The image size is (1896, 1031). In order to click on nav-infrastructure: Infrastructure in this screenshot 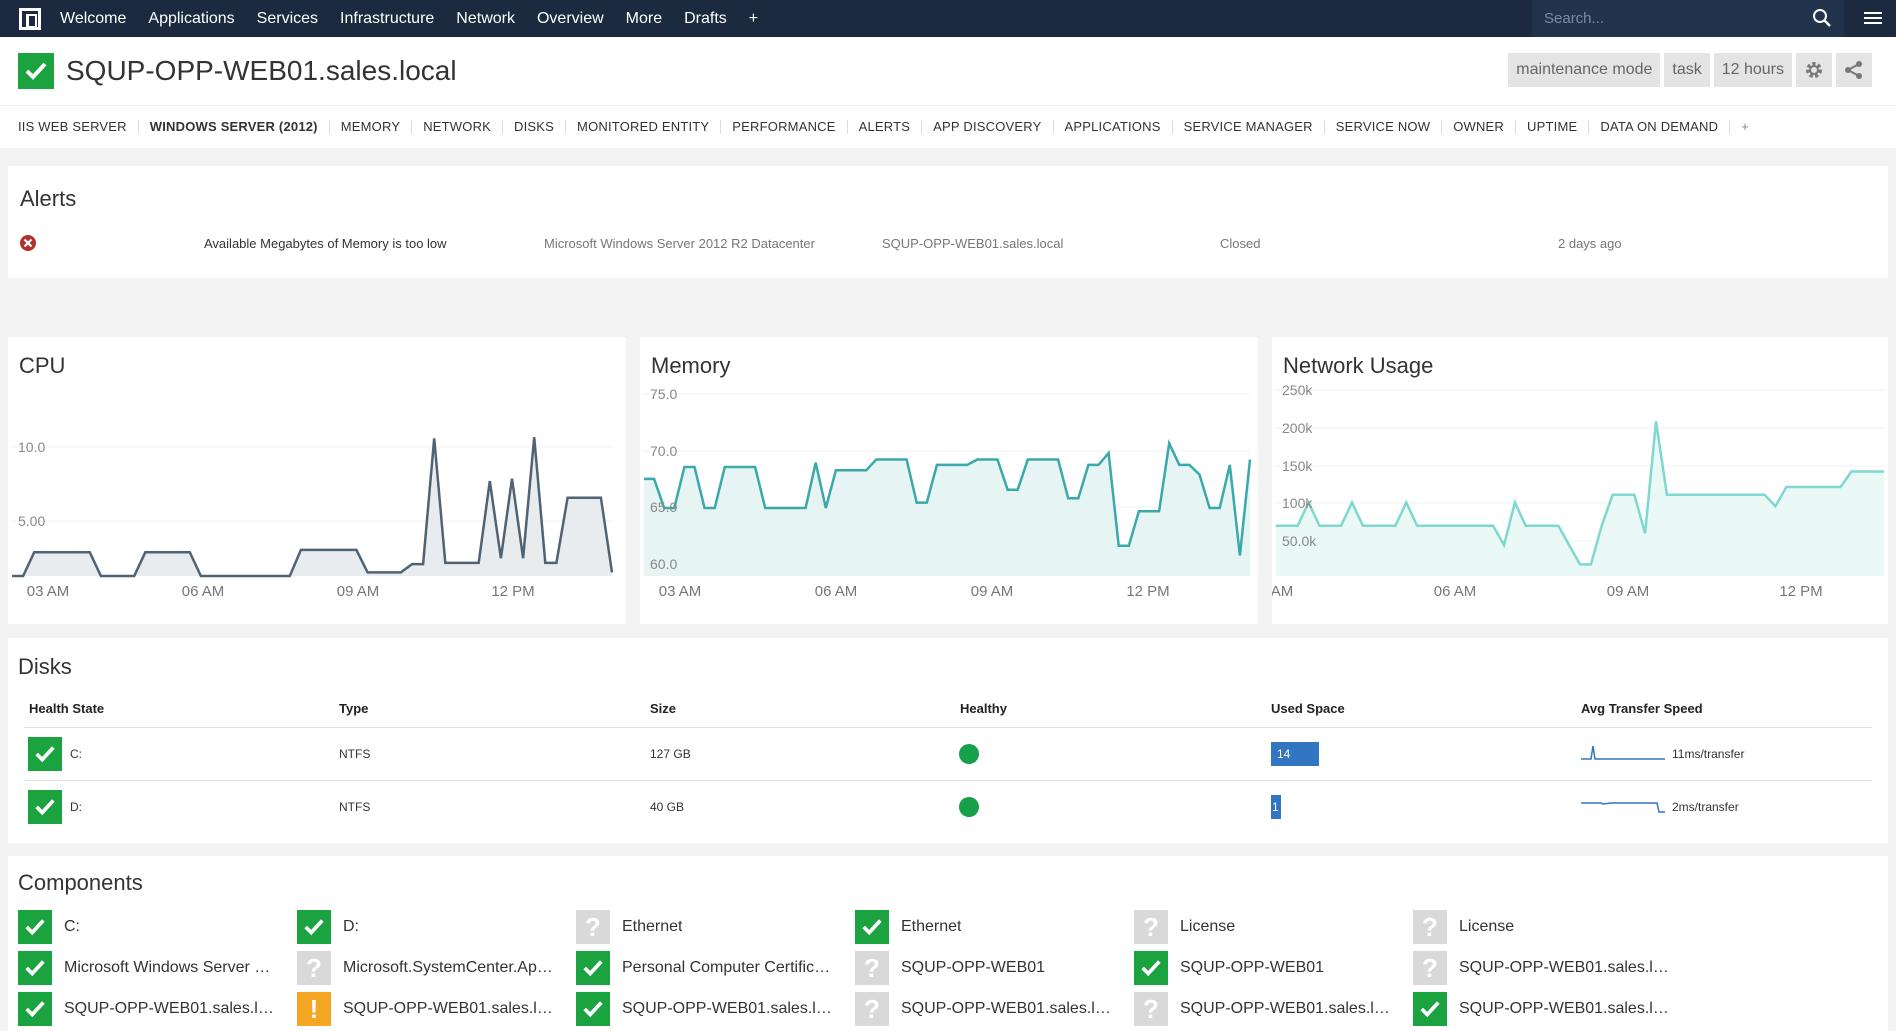, I will do `click(387, 18)`.